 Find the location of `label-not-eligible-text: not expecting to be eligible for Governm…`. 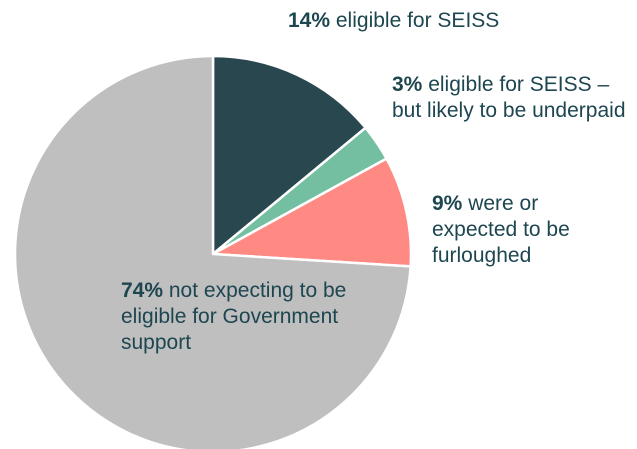

label-not-eligible-text: not expecting to be eligible for Governm… is located at coordinates (234, 317).